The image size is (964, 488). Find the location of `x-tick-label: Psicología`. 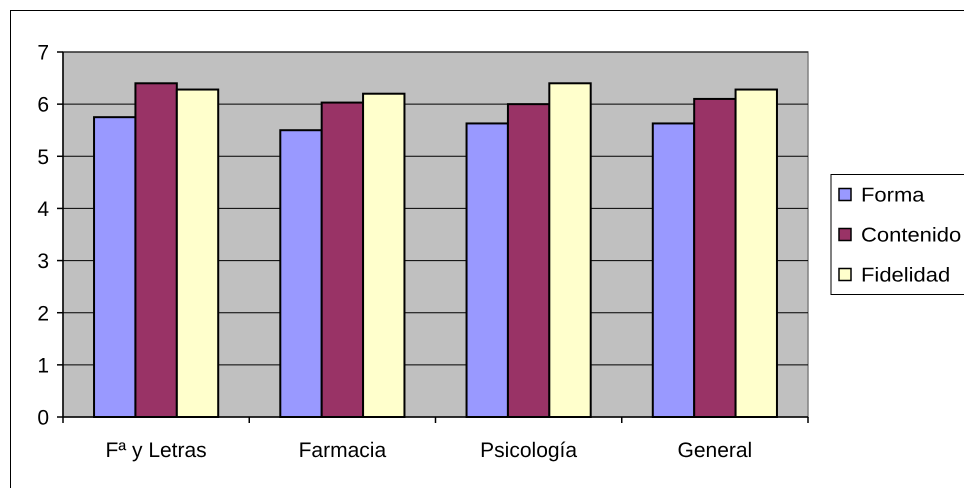

x-tick-label: Psicología is located at coordinates (529, 450).